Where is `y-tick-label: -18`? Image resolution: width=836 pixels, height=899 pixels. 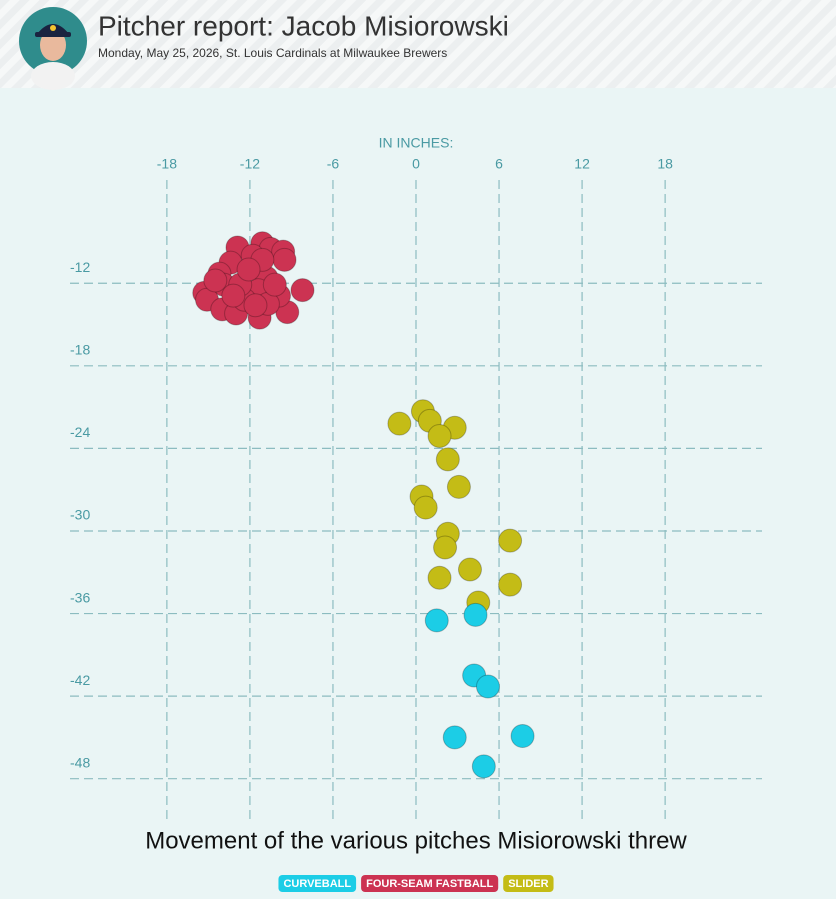
y-tick-label: -18 is located at coordinates (80, 350).